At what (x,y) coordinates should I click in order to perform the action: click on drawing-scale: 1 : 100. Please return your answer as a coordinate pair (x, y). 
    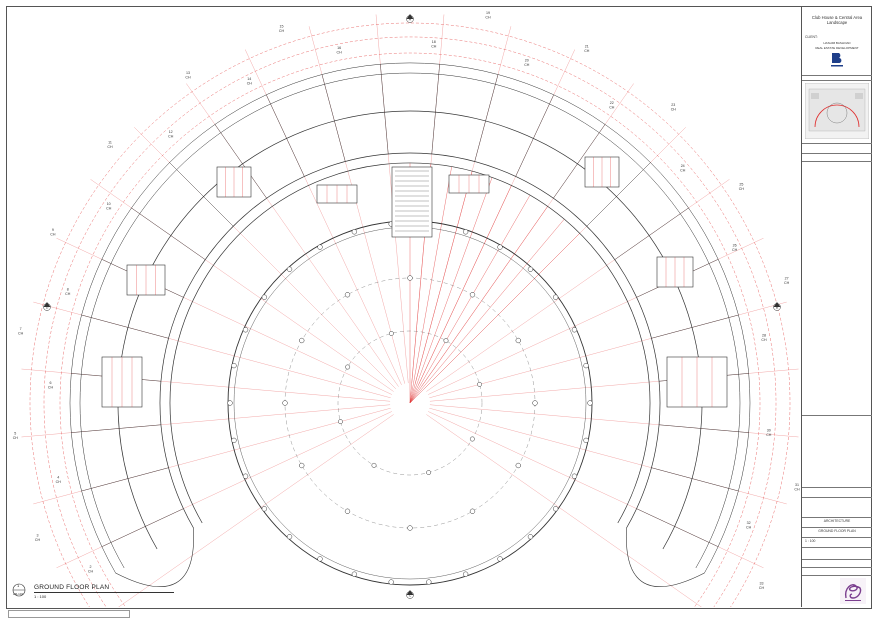
    Looking at the image, I should click on (40, 596).